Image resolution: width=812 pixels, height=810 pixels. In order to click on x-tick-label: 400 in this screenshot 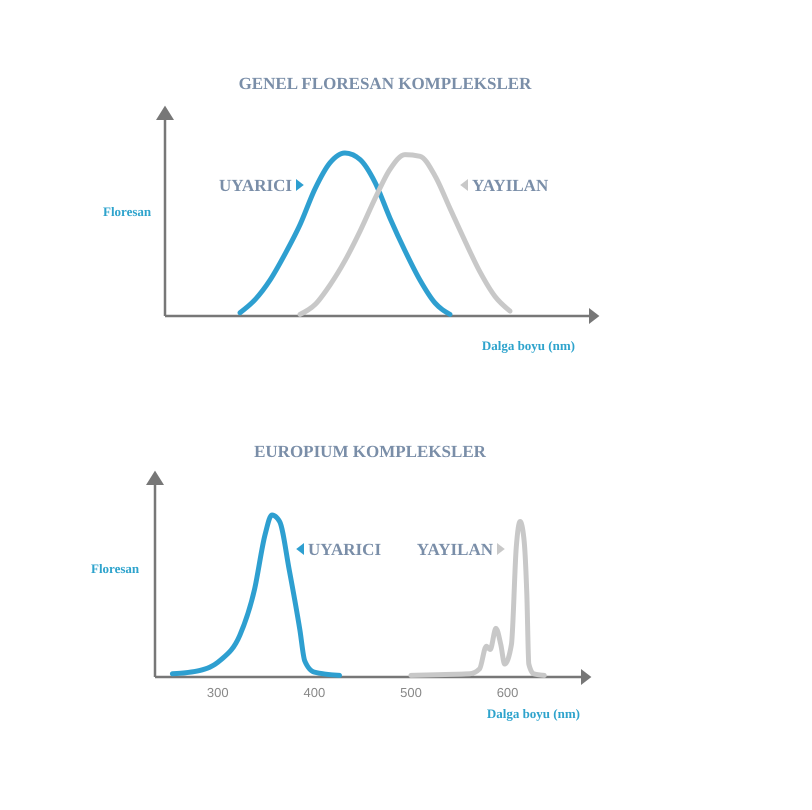, I will do `click(315, 692)`.